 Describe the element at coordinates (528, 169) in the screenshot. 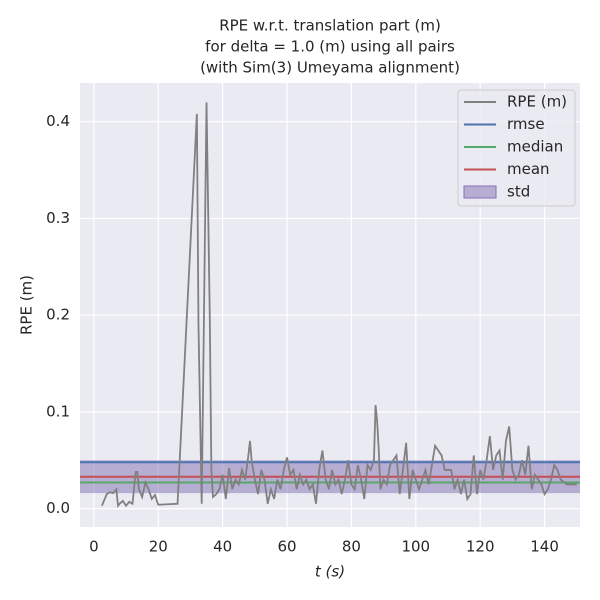

I see `legend-label: mean` at that location.